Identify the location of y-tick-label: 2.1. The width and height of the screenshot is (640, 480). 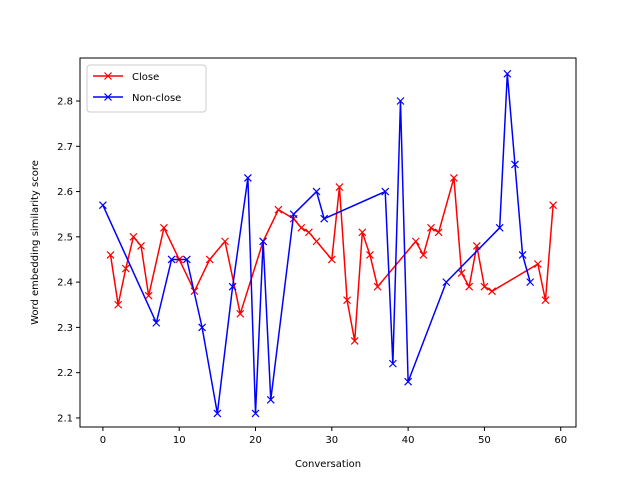
(65, 418).